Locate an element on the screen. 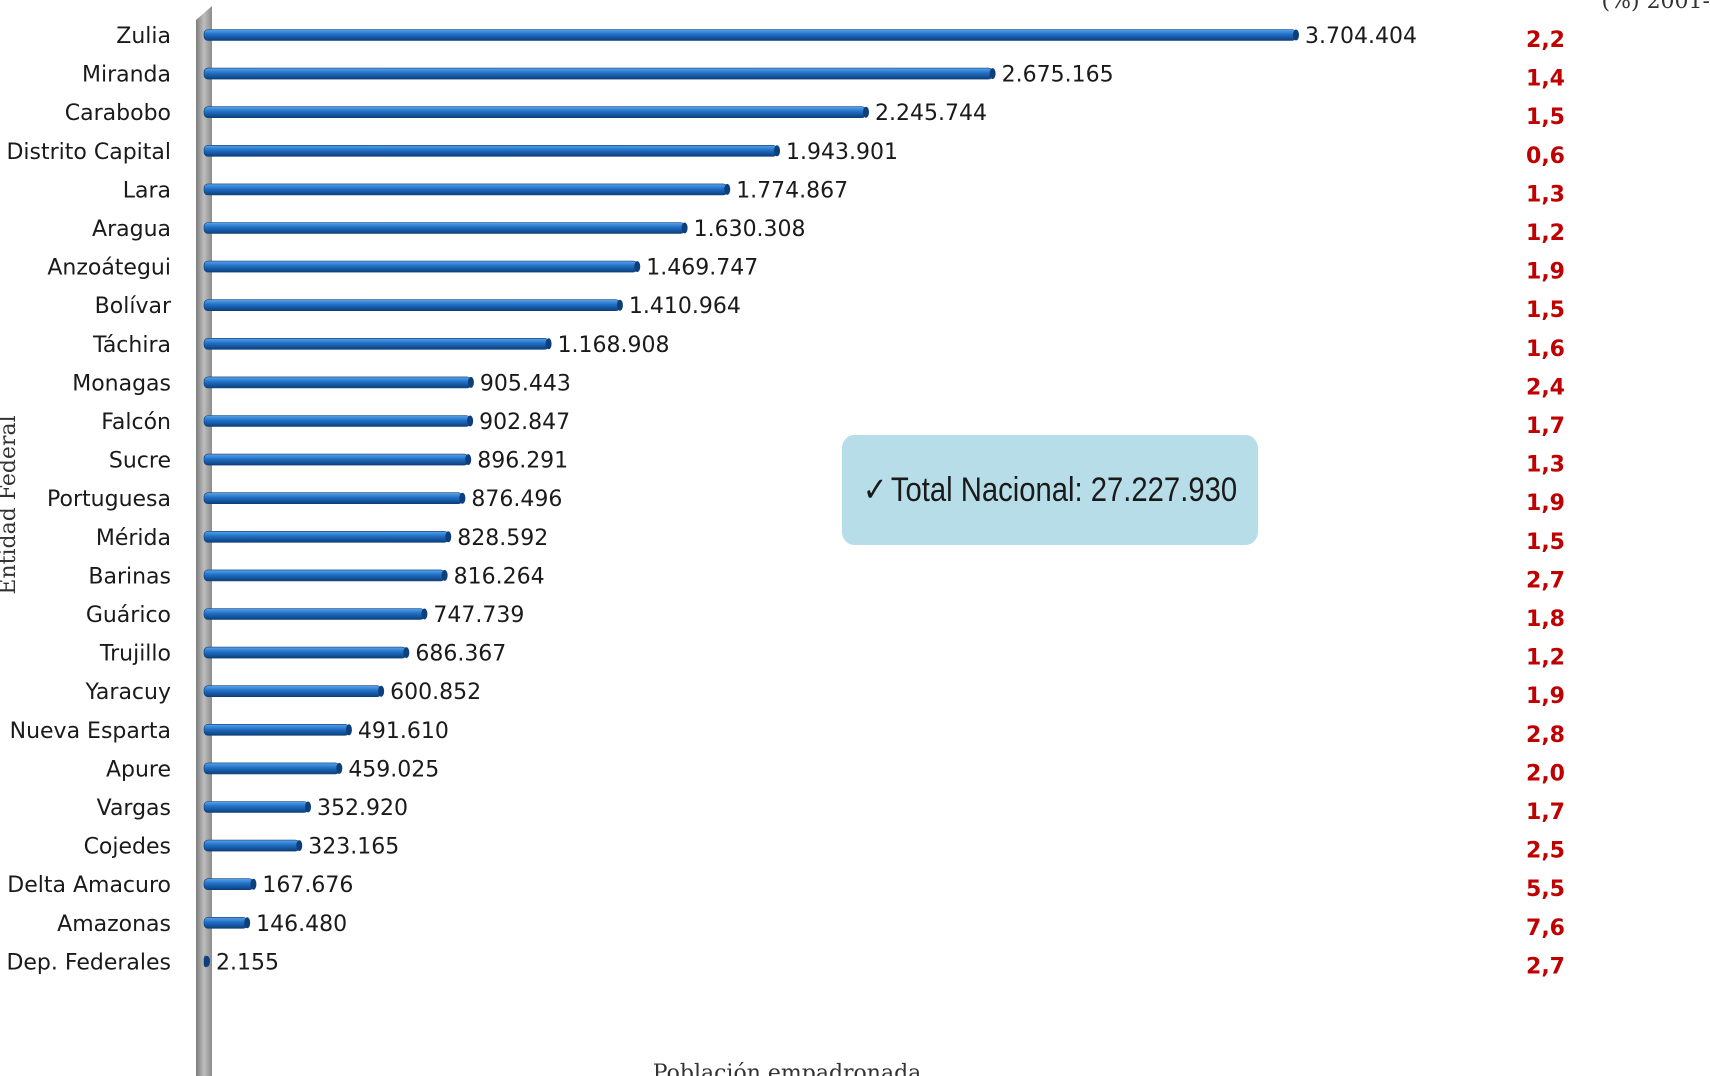 Image resolution: width=1710 pixels, height=1076 pixels. value-label: 459.025 is located at coordinates (393, 769).